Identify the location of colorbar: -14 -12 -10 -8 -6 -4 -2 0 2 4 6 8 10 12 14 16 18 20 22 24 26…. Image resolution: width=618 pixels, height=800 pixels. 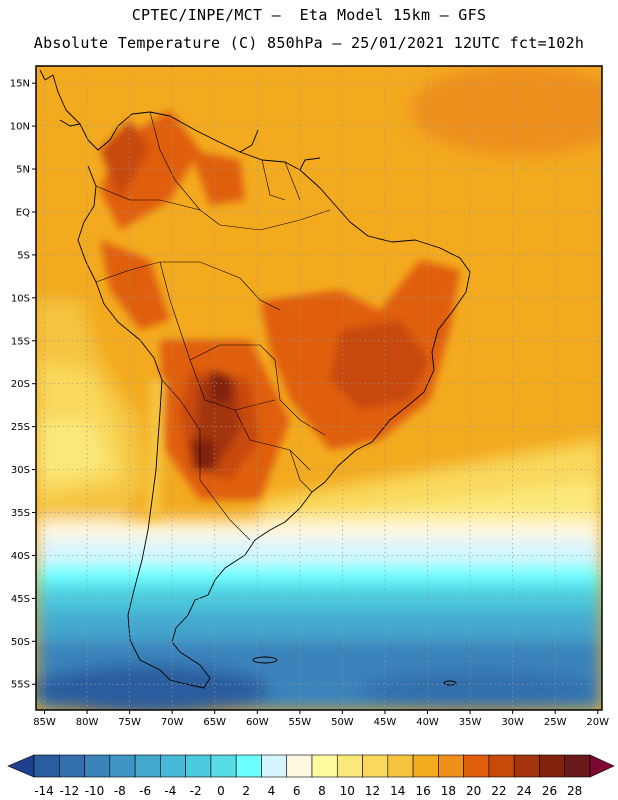
(311, 776).